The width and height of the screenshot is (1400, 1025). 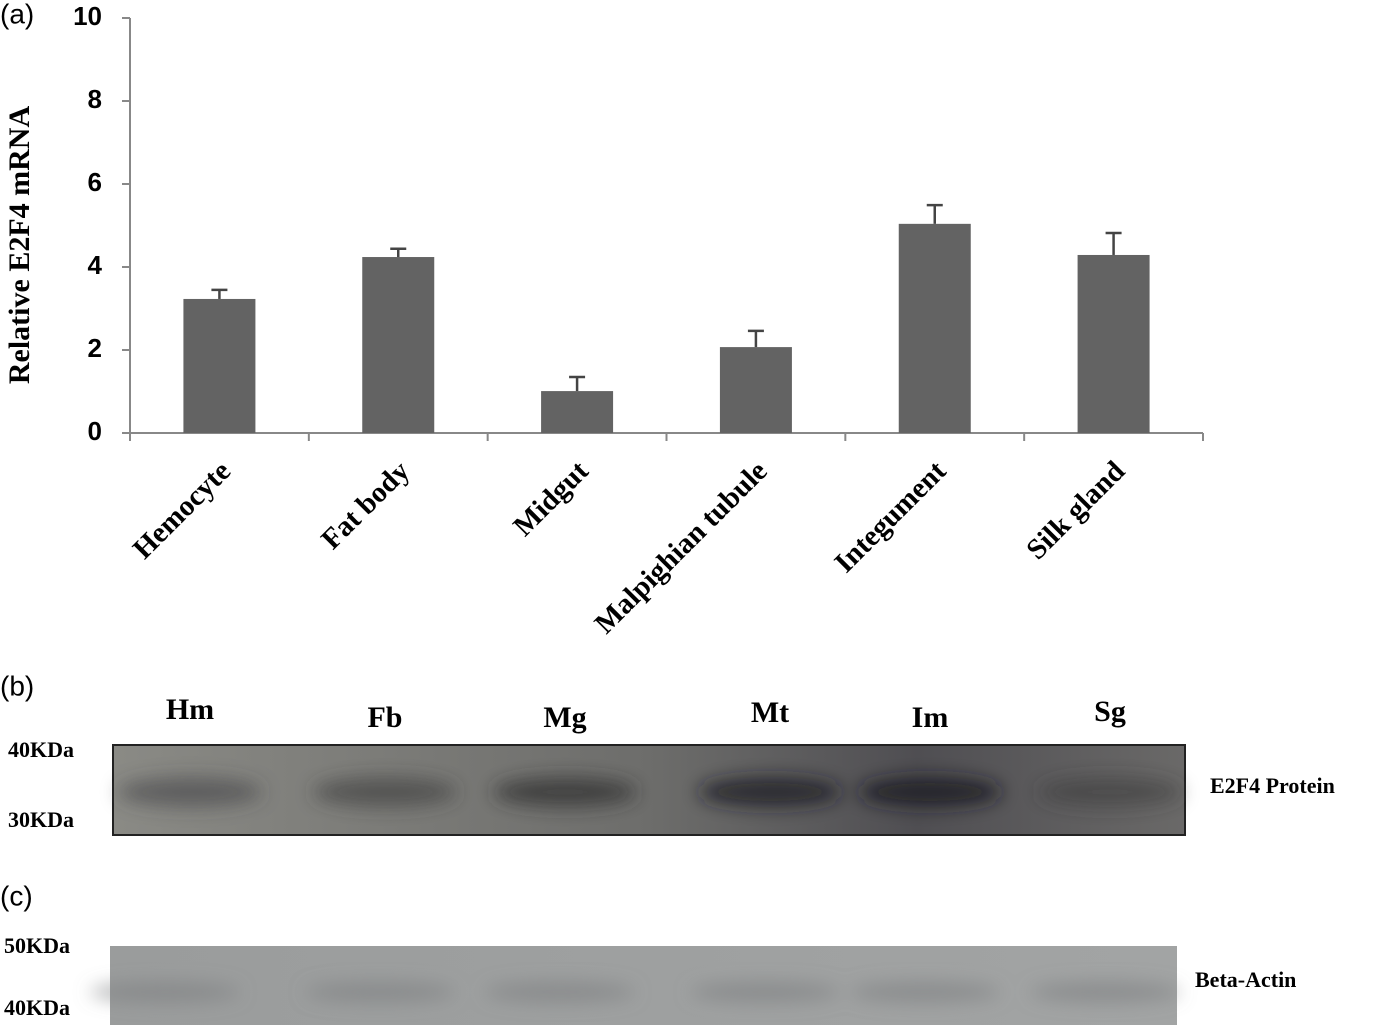 What do you see at coordinates (551, 499) in the screenshot?
I see `x-tick-label: Midgut` at bounding box center [551, 499].